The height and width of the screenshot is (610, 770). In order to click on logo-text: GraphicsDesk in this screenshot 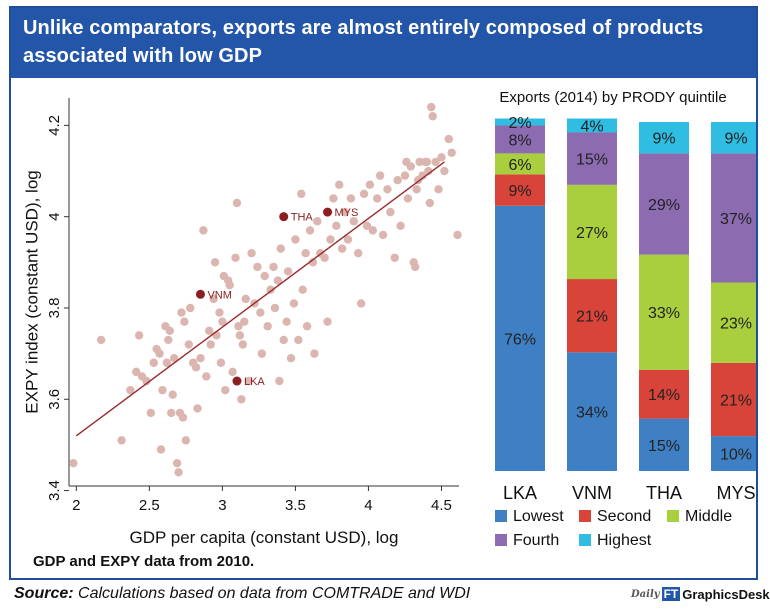, I will do `click(726, 594)`.